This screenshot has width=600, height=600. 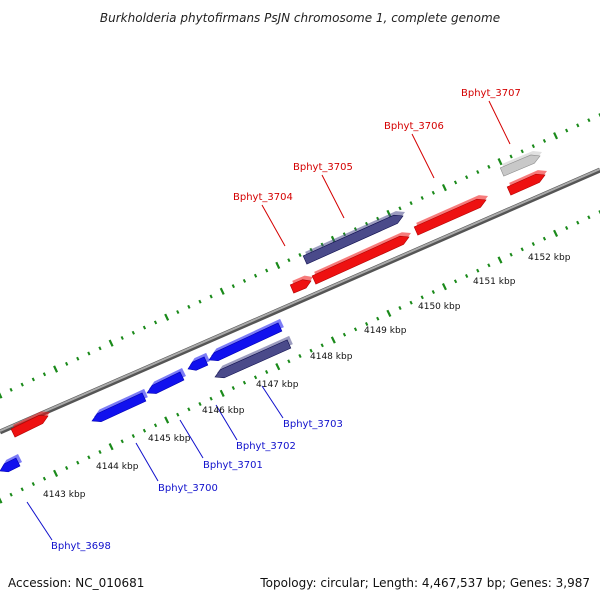 What do you see at coordinates (263, 197) in the screenshot?
I see `gene-label: Bphyt_3704` at bounding box center [263, 197].